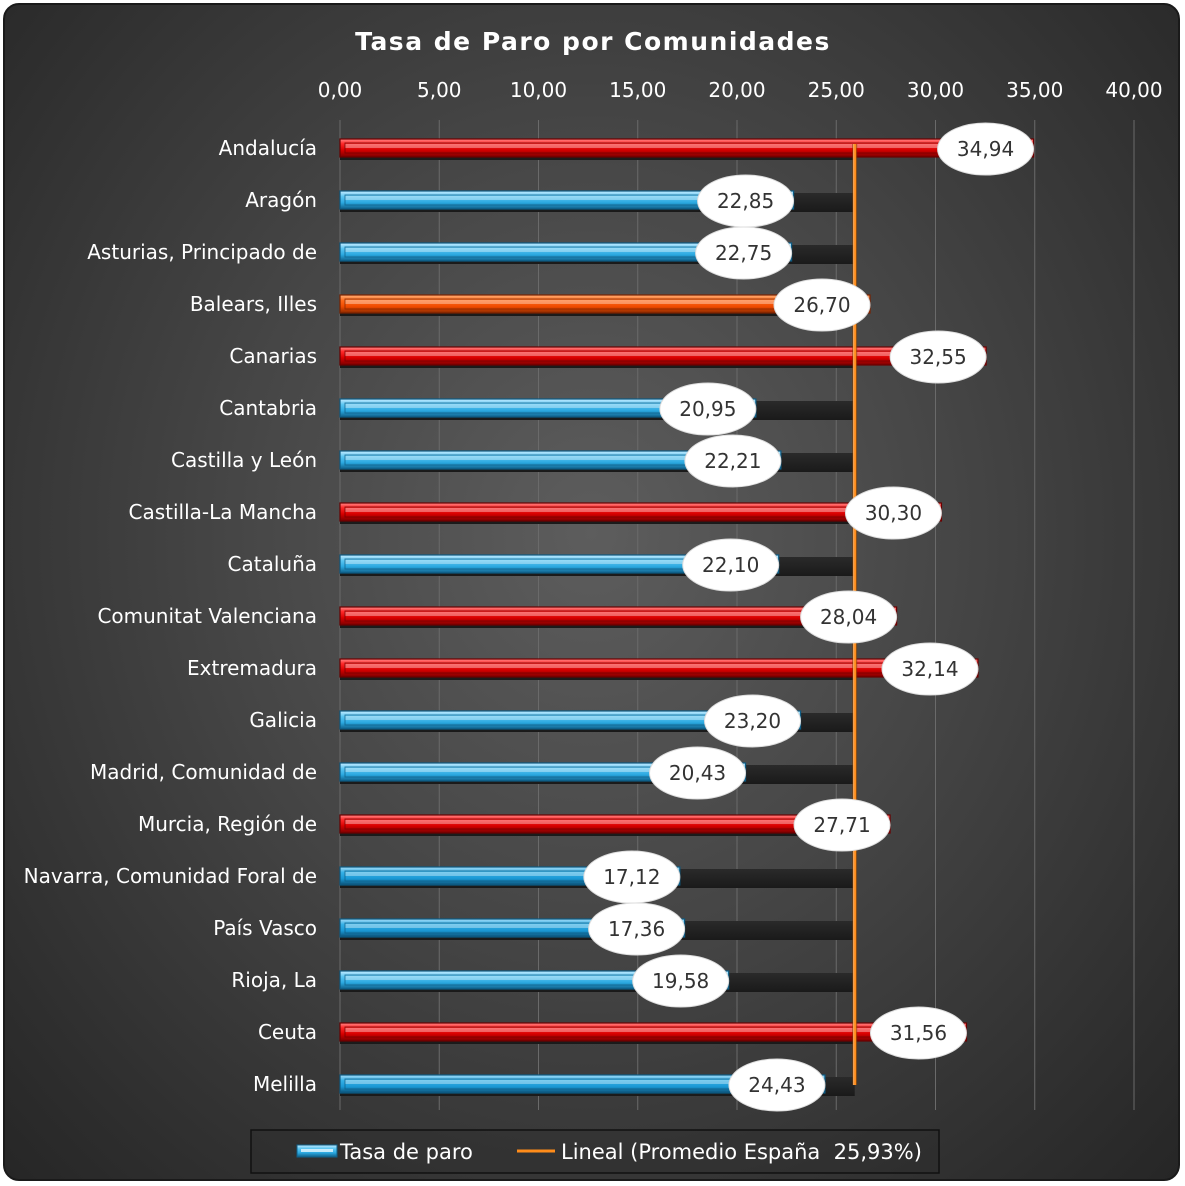 This screenshot has width=1185, height=1186. Describe the element at coordinates (741, 1152) in the screenshot. I see `legend-entry-promedio: Lineal (Promedio España 25,93%)` at that location.